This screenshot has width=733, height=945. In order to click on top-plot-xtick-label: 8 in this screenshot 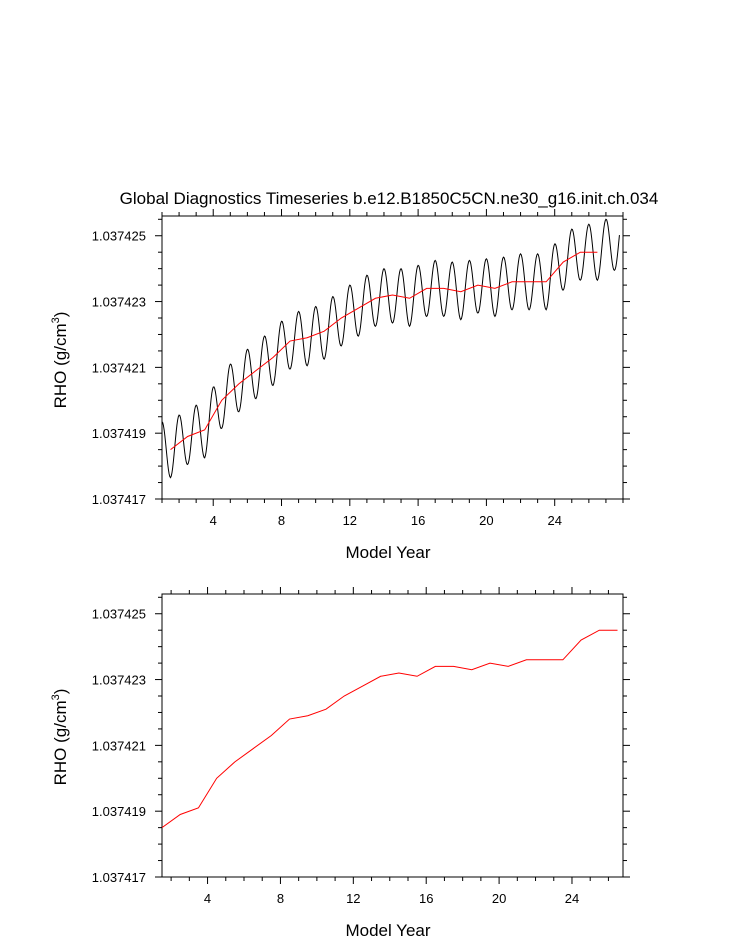, I will do `click(281, 520)`.